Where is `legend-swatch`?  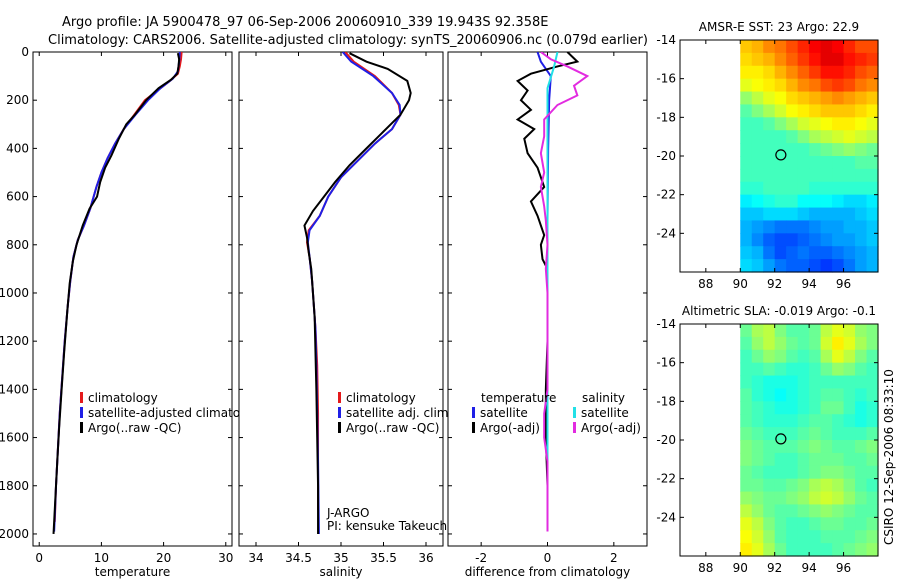
legend-swatch is located at coordinates (473, 427).